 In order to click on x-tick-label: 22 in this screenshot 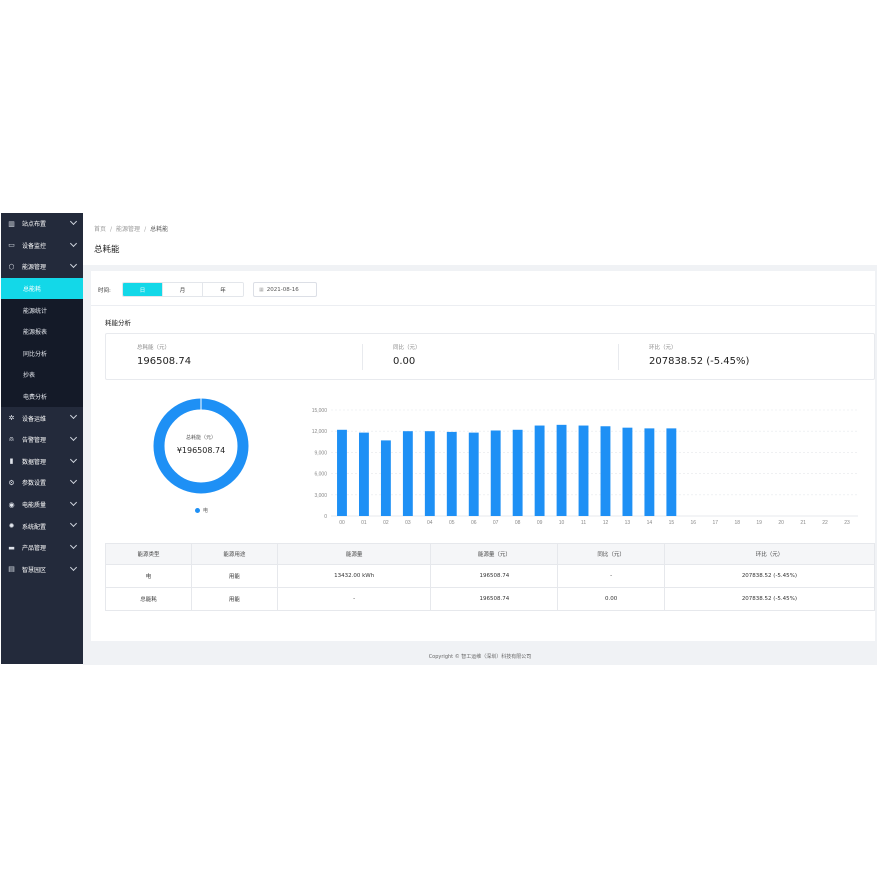, I will do `click(825, 523)`.